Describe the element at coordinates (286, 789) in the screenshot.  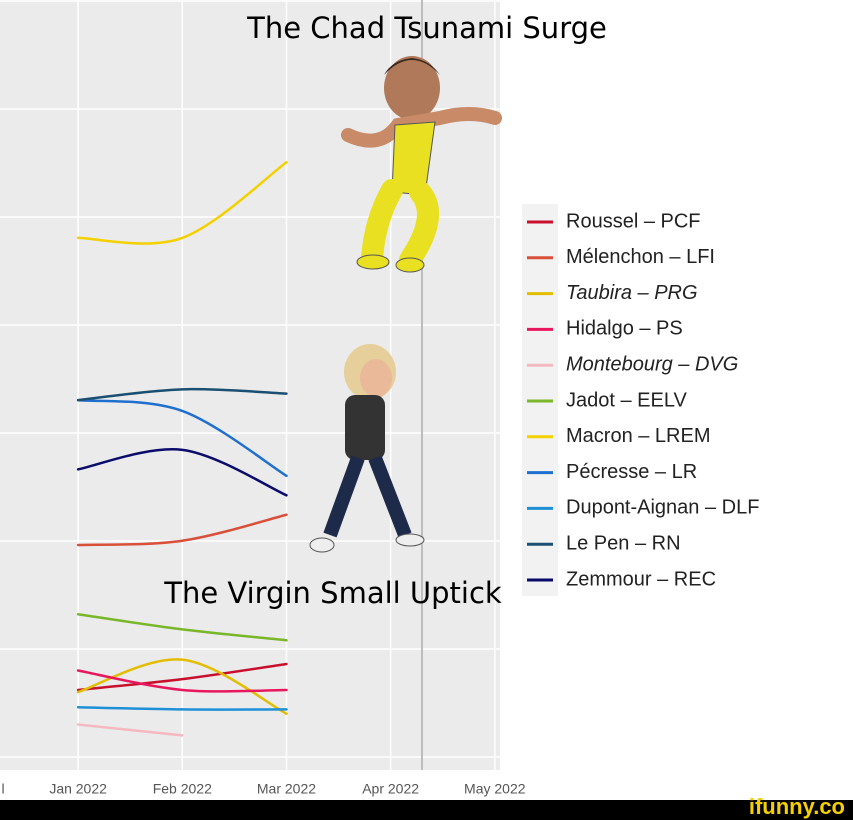
I see `x-tick-label: Mar 2022` at that location.